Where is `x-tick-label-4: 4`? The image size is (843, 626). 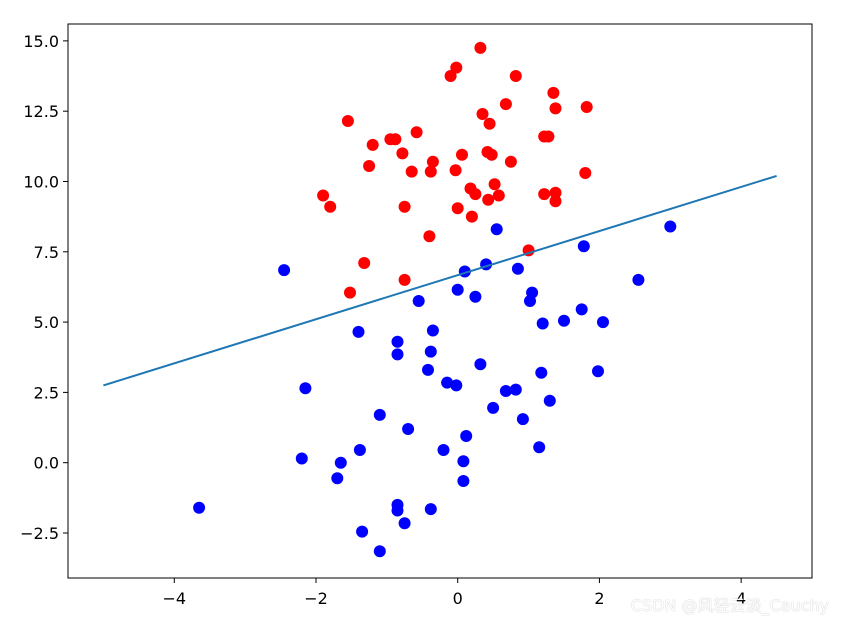 x-tick-label-4: 4 is located at coordinates (741, 598).